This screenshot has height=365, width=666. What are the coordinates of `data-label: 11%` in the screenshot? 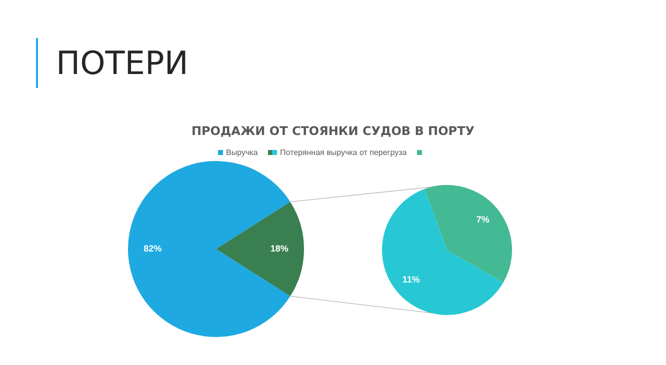 It's located at (411, 279).